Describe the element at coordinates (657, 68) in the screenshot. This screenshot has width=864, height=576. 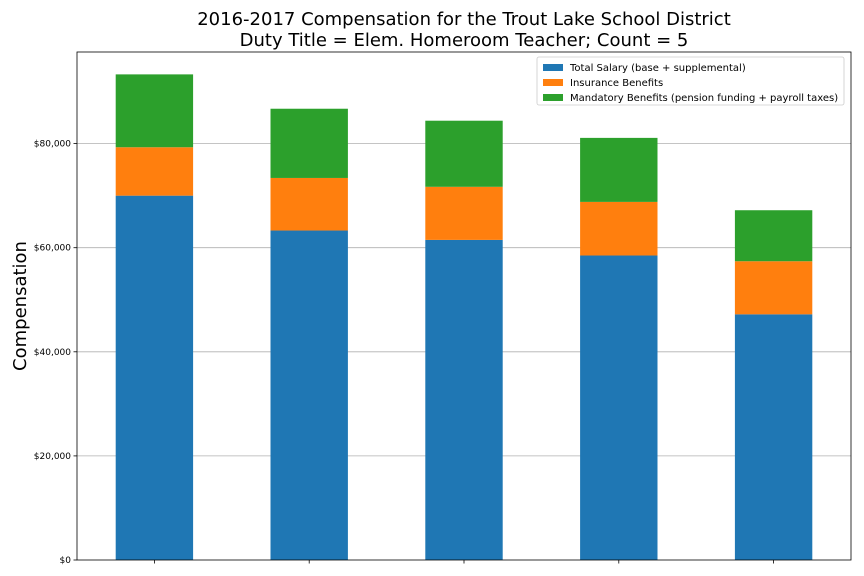
I see `legend-label: Total Salary (base + supplemental)` at that location.